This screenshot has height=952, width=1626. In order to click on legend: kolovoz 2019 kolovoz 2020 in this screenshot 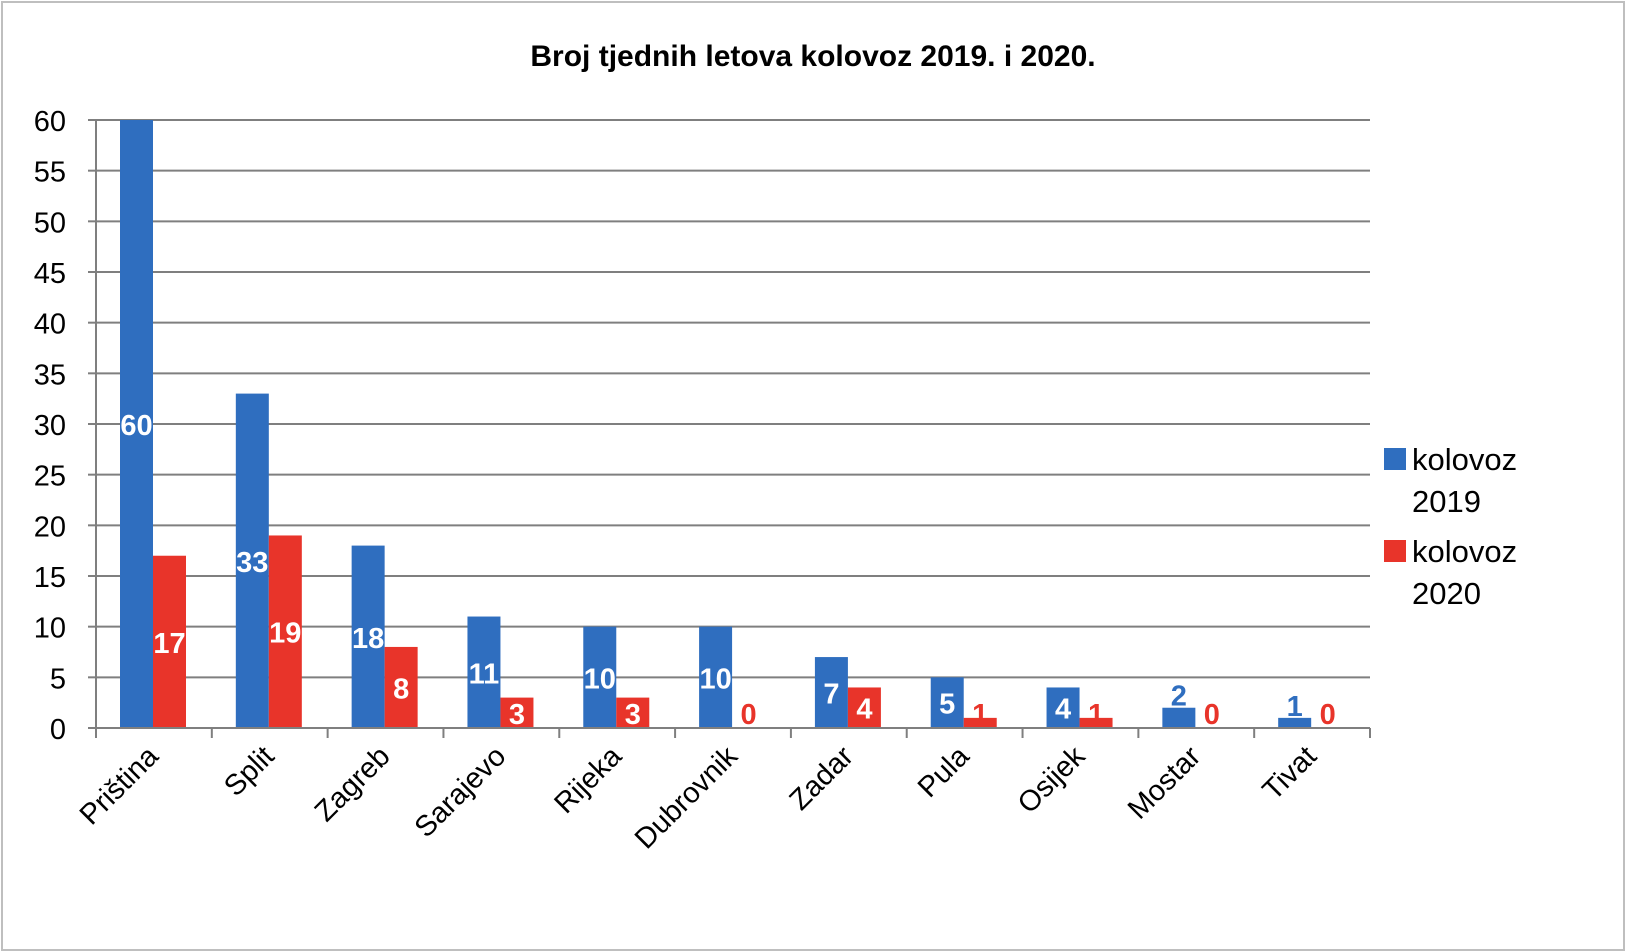, I will do `click(1450, 526)`.